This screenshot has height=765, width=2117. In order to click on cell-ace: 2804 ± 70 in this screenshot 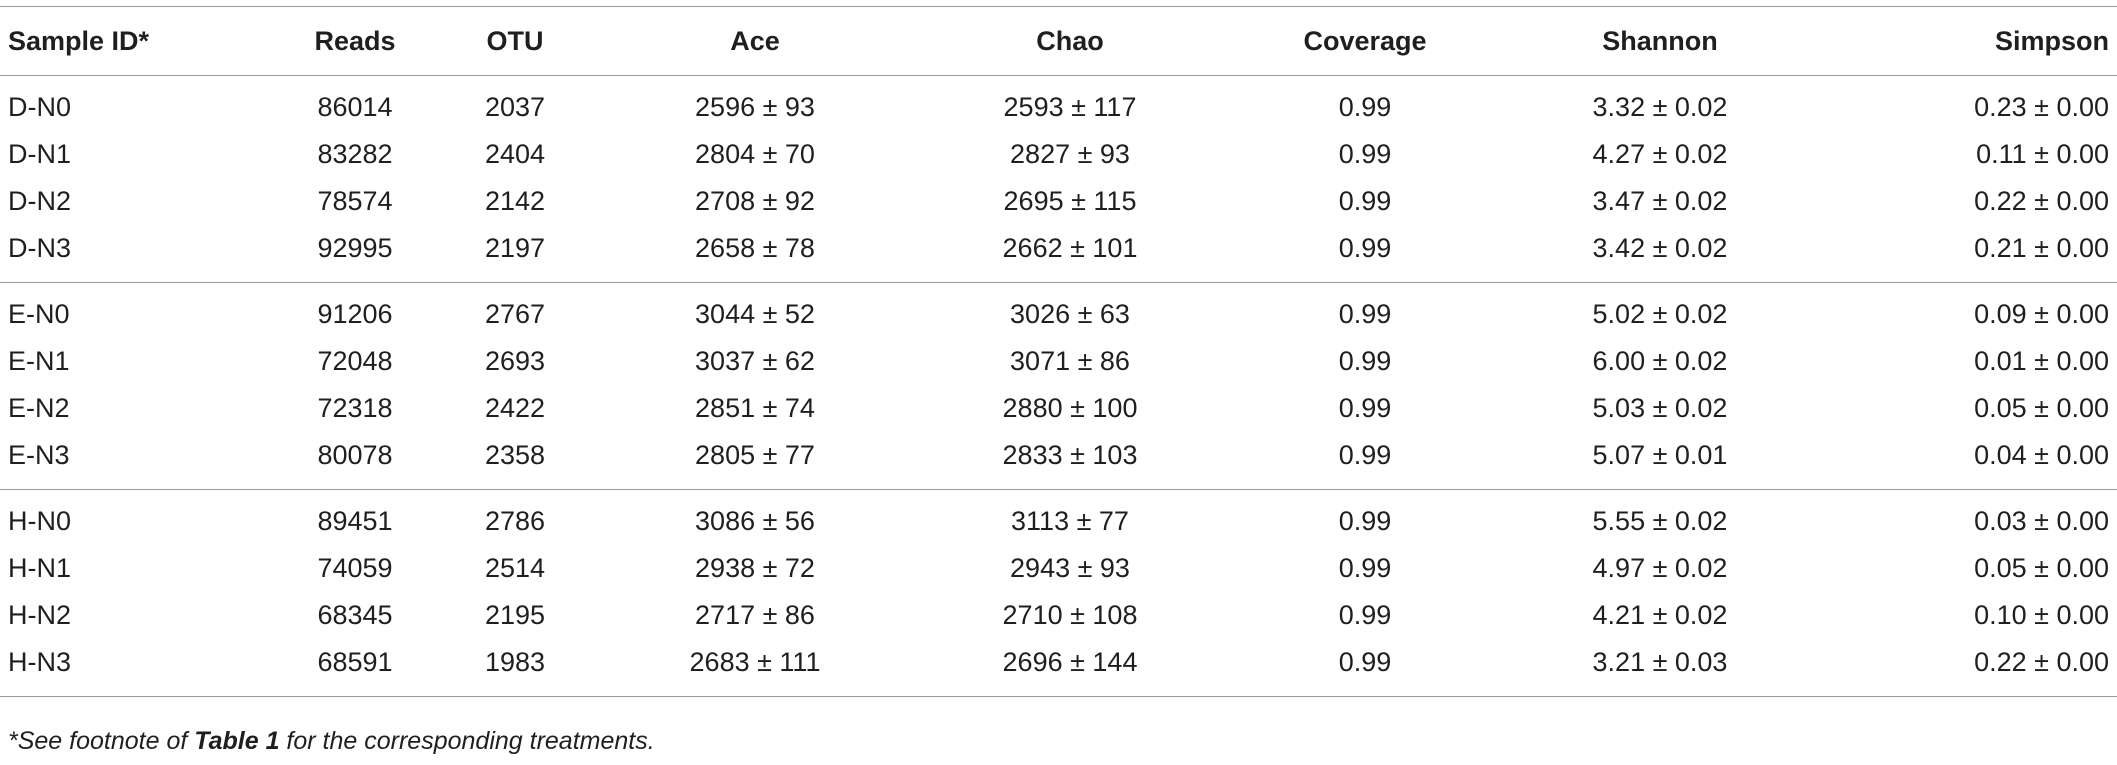, I will do `click(755, 154)`.